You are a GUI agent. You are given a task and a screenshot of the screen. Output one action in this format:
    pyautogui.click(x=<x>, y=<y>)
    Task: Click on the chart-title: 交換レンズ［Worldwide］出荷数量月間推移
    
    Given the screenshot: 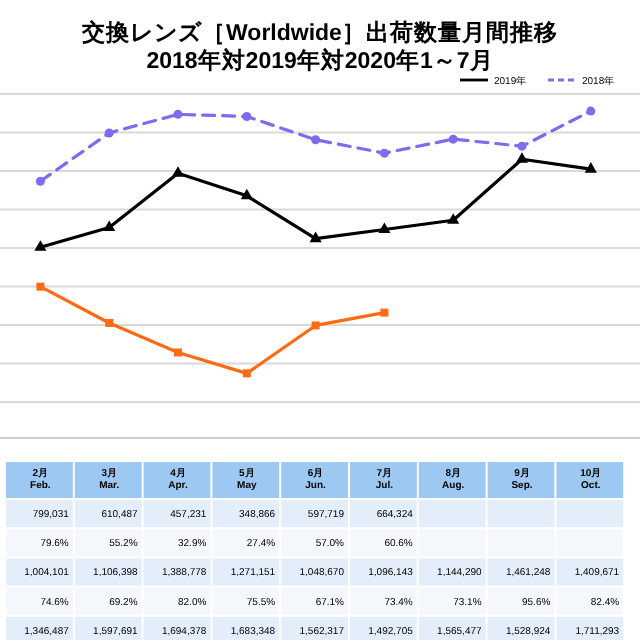 What is the action you would take?
    pyautogui.click(x=319, y=32)
    